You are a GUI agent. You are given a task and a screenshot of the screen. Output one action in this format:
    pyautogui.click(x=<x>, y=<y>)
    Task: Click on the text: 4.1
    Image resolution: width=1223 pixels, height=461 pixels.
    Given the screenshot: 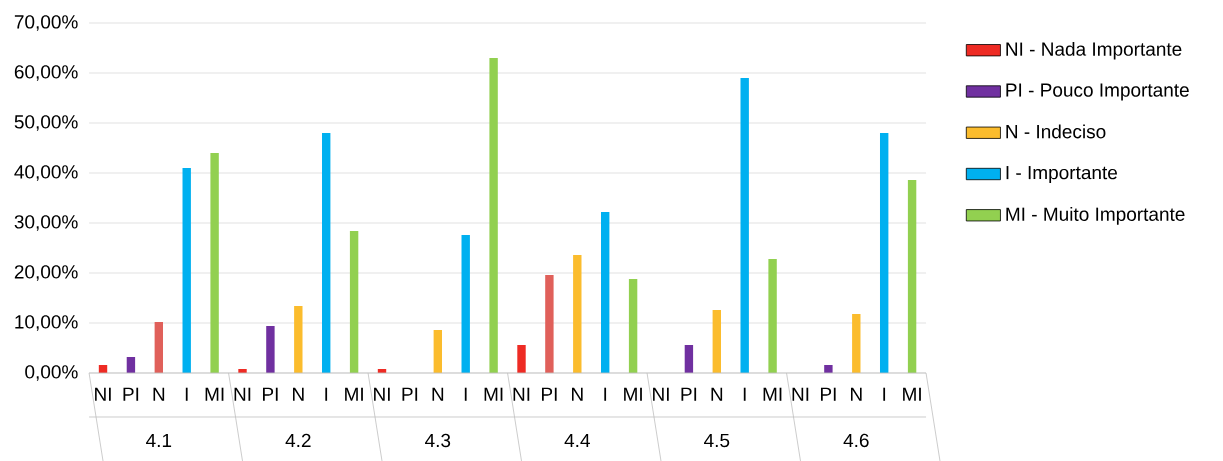 What is the action you would take?
    pyautogui.click(x=159, y=440)
    